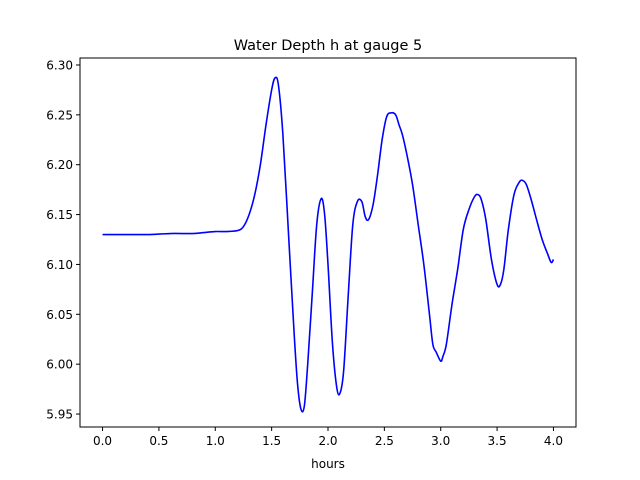 This screenshot has width=640, height=480. Describe the element at coordinates (497, 441) in the screenshot. I see `x-tick-label: 3.5` at that location.